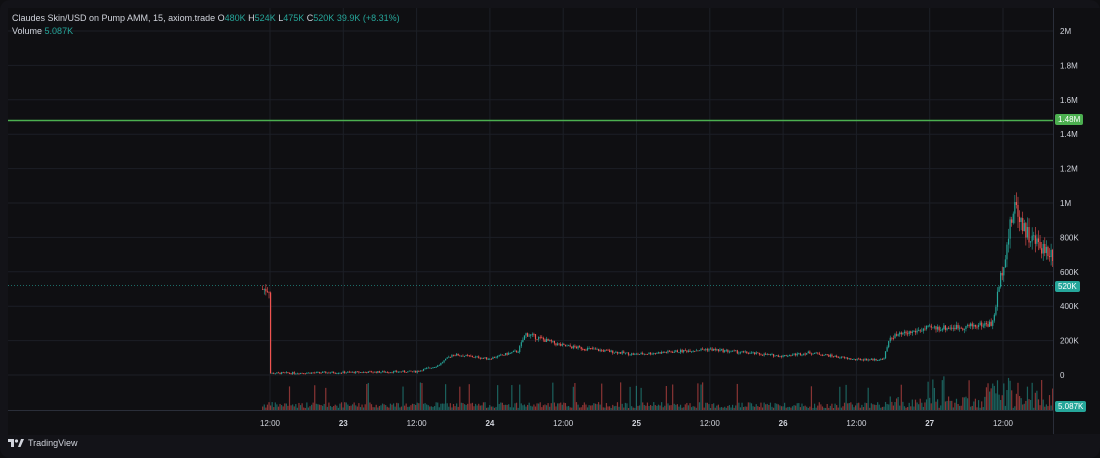 The width and height of the screenshot is (1100, 458). Describe the element at coordinates (221, 18) in the screenshot. I see `legend-open-label: O` at that location.